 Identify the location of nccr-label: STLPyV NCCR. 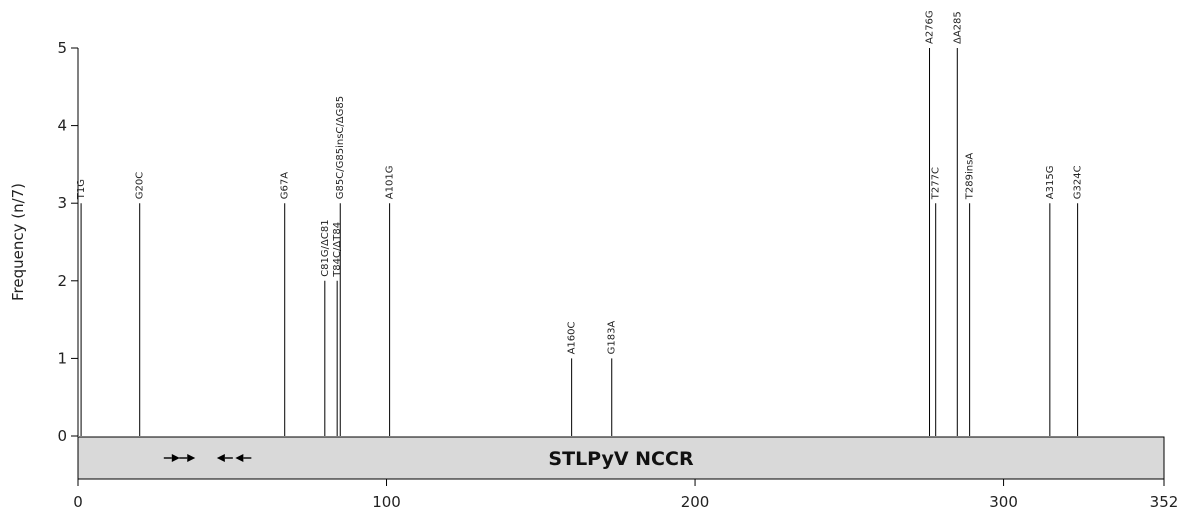
(621, 459).